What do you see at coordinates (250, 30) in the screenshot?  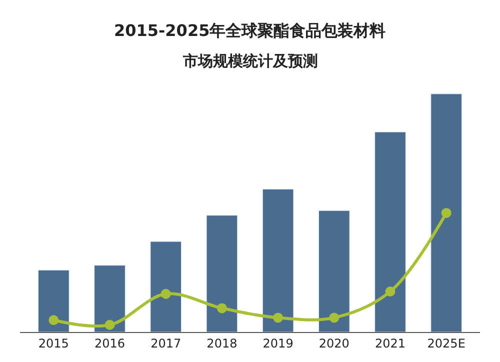 I see `chart-title: 2015-2025年全球聚酯食品包装材料` at bounding box center [250, 30].